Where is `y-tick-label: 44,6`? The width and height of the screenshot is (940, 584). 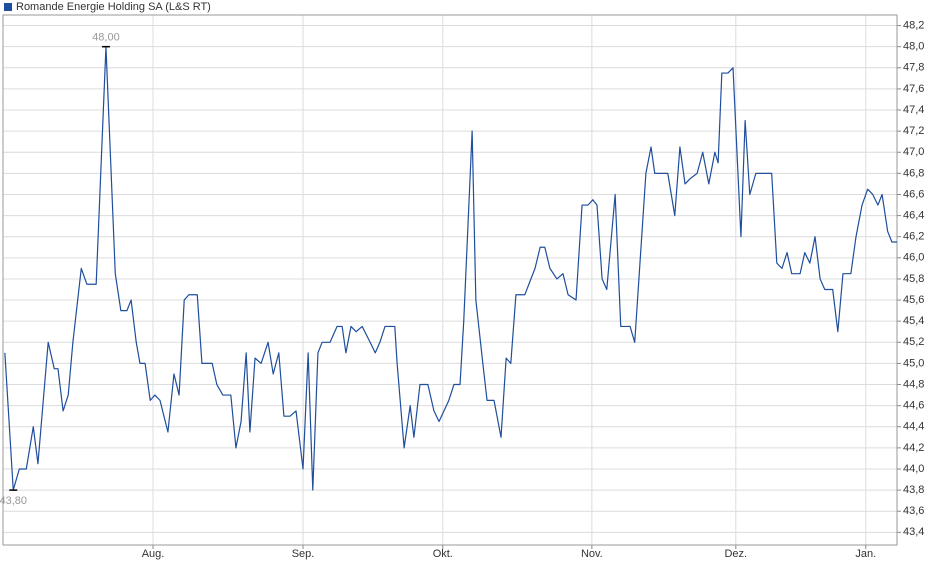 y-tick-label: 44,6 is located at coordinates (913, 406).